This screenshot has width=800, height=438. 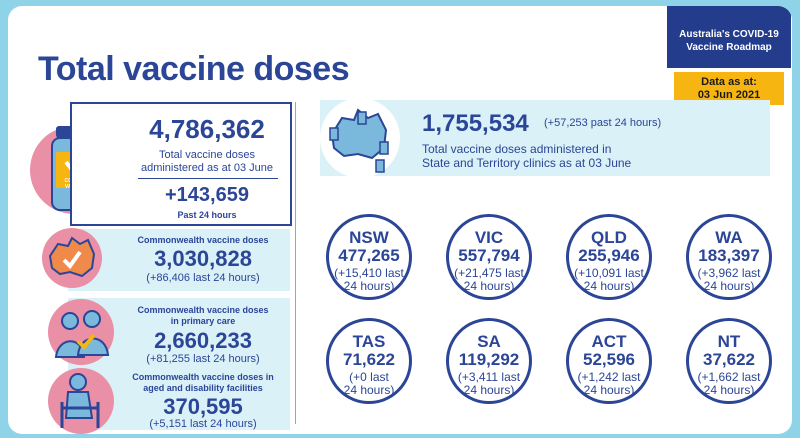 I want to click on state-circle-nsw: NSW 477,265 (+15,410 last 24 hours), so click(x=369, y=257).